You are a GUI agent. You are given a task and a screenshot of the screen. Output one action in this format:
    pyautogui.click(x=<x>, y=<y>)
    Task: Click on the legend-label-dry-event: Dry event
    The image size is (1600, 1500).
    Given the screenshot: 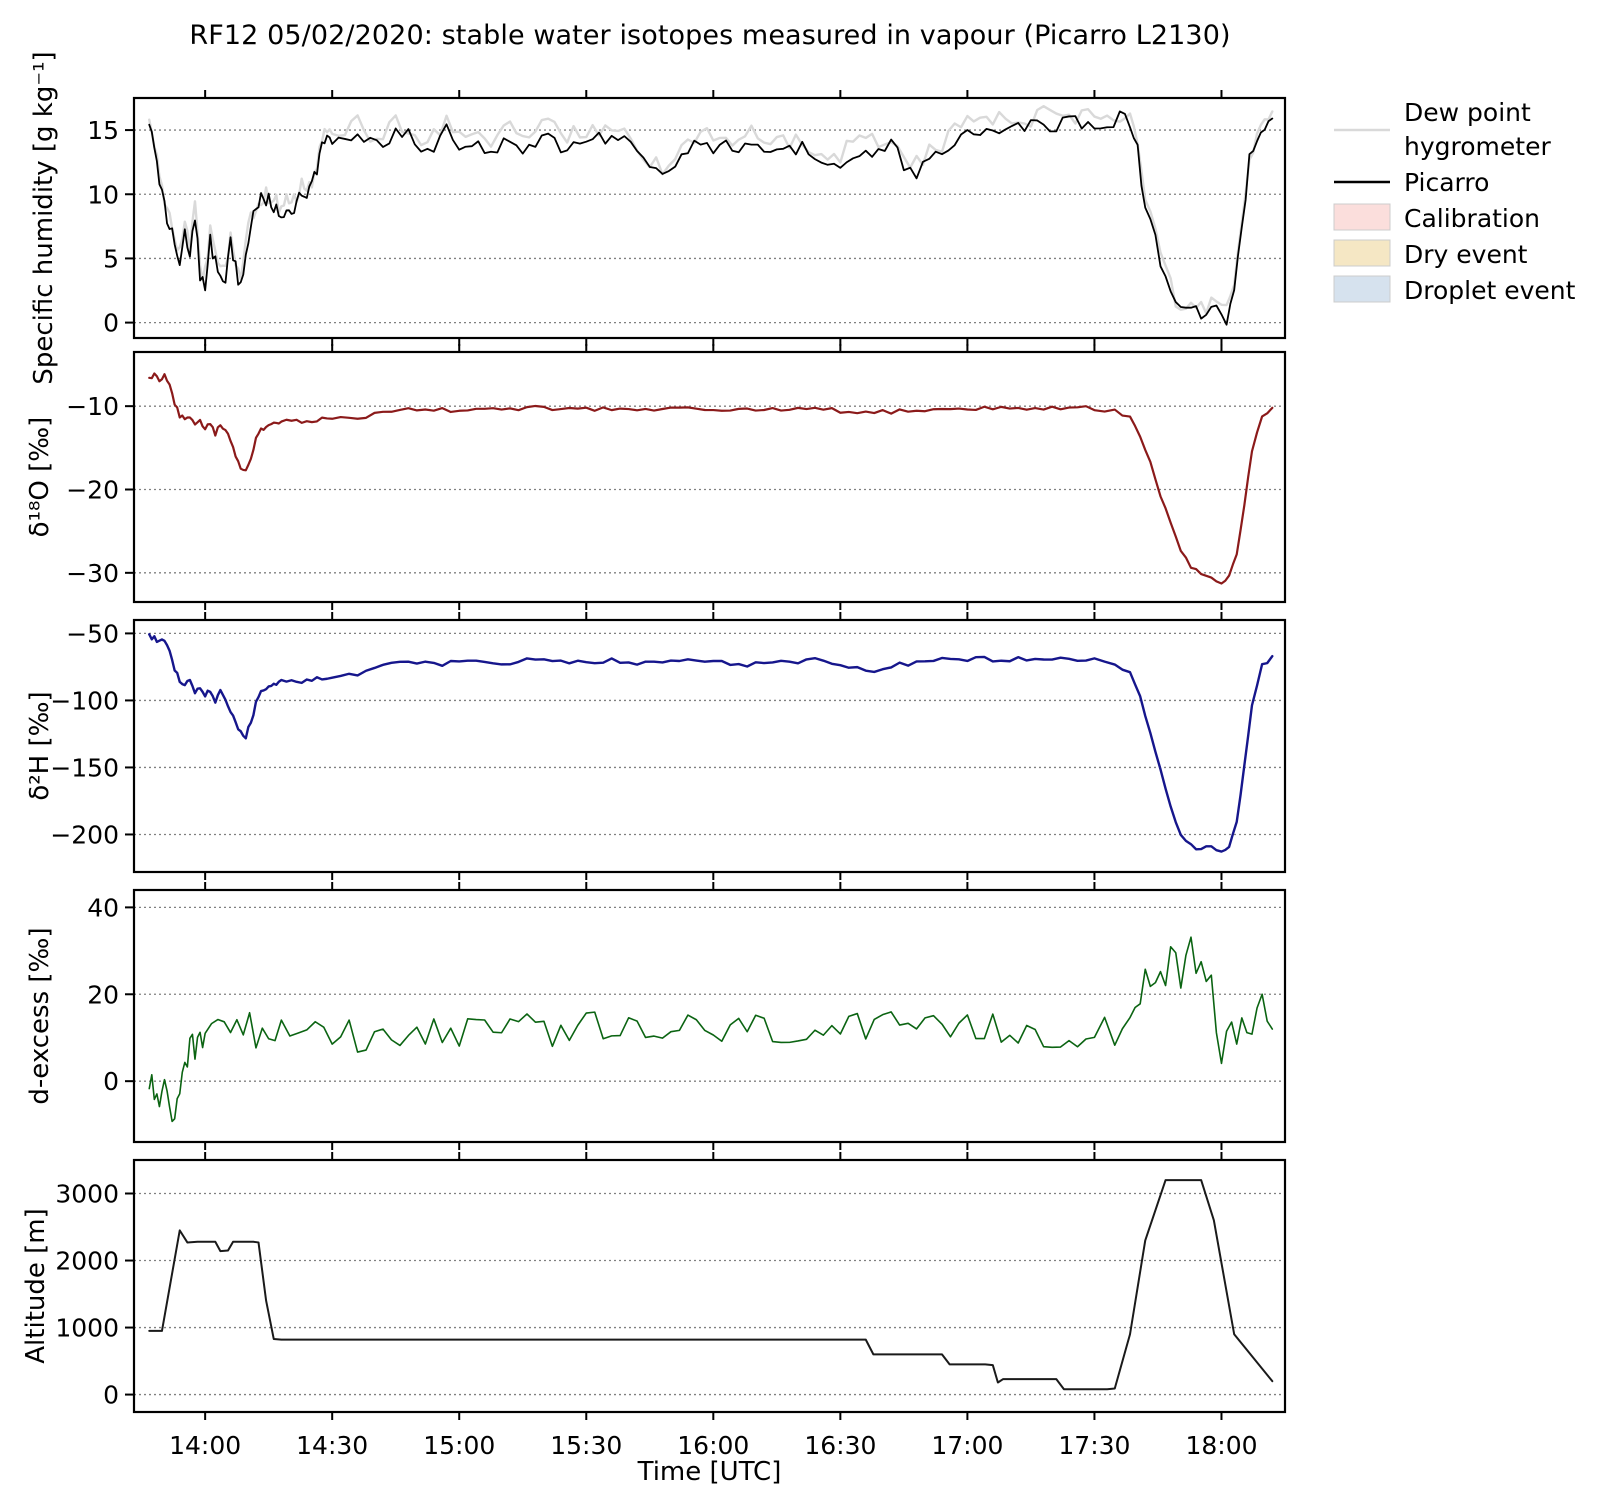 What is the action you would take?
    pyautogui.click(x=1466, y=254)
    